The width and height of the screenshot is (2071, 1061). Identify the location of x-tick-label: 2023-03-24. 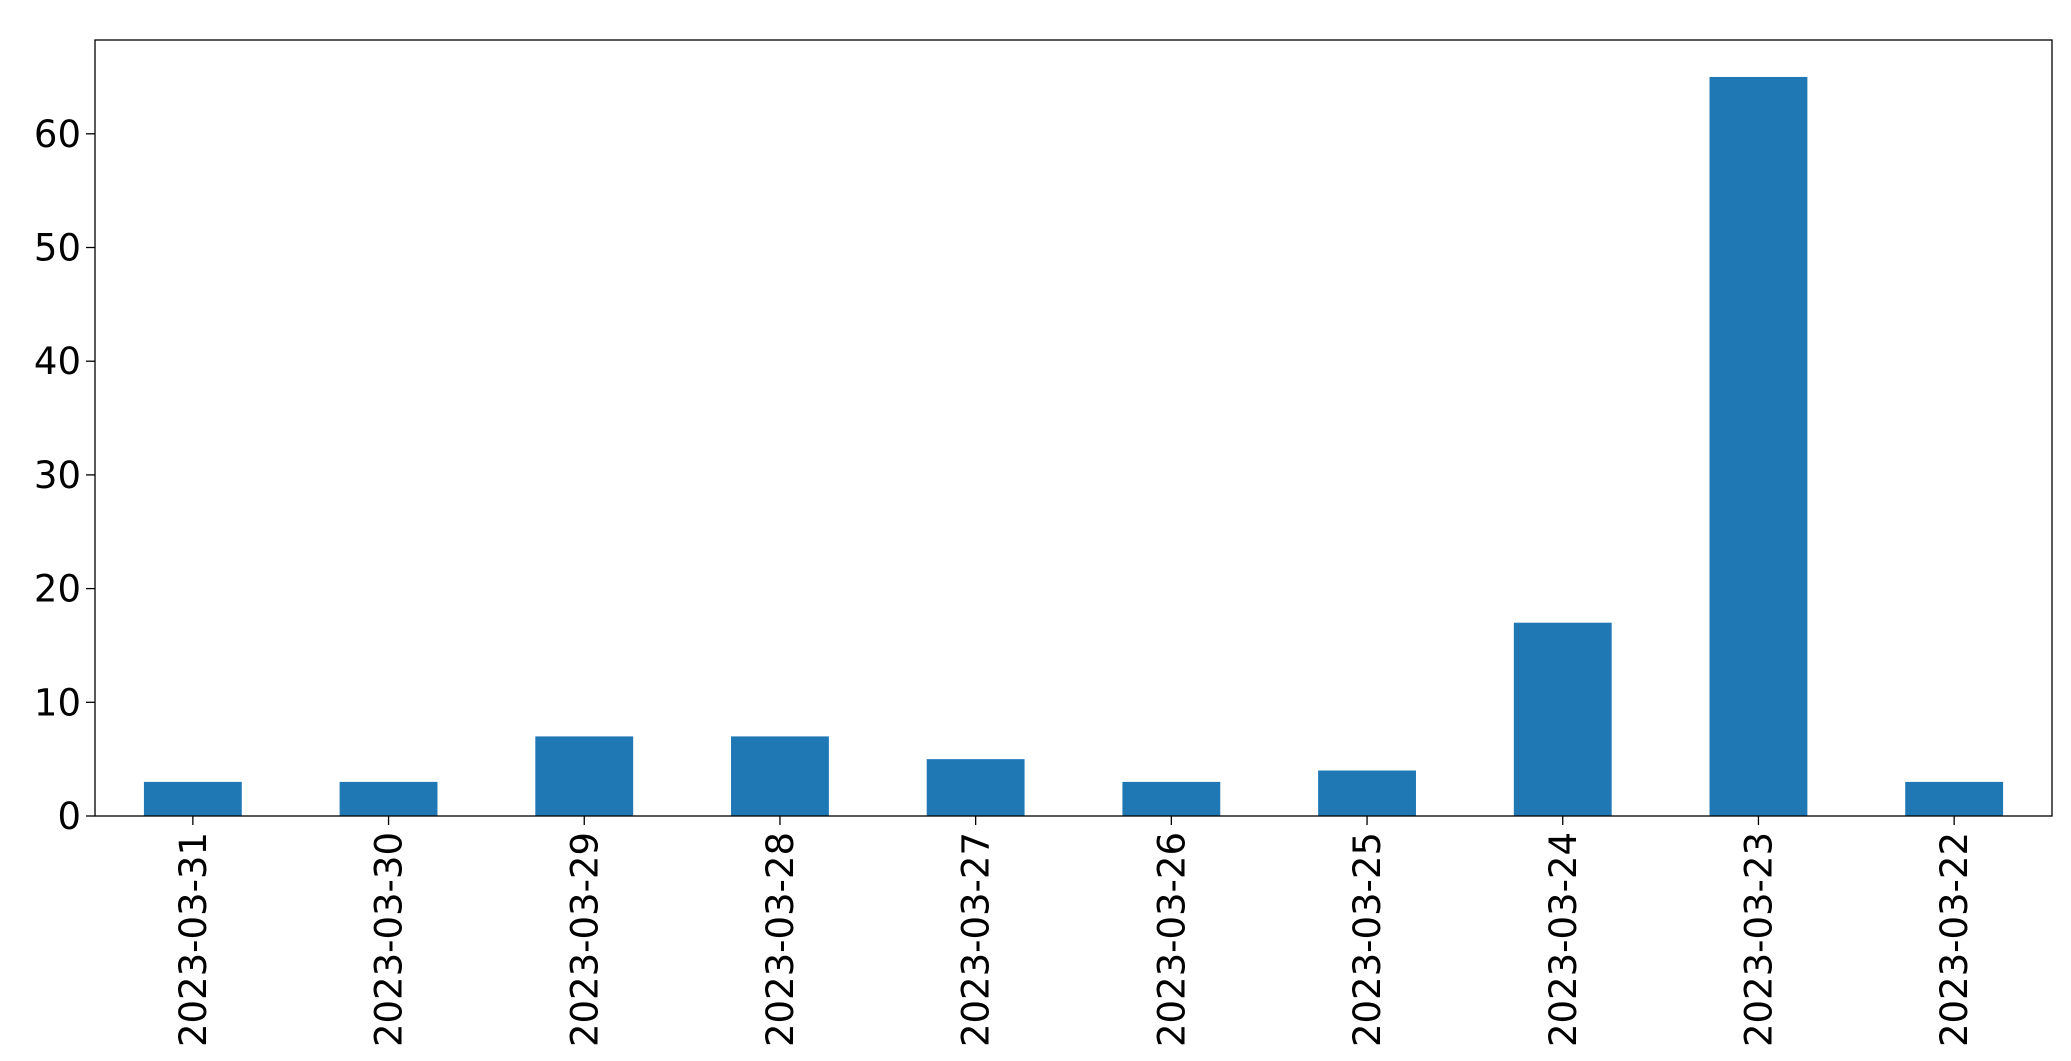
(1563, 939).